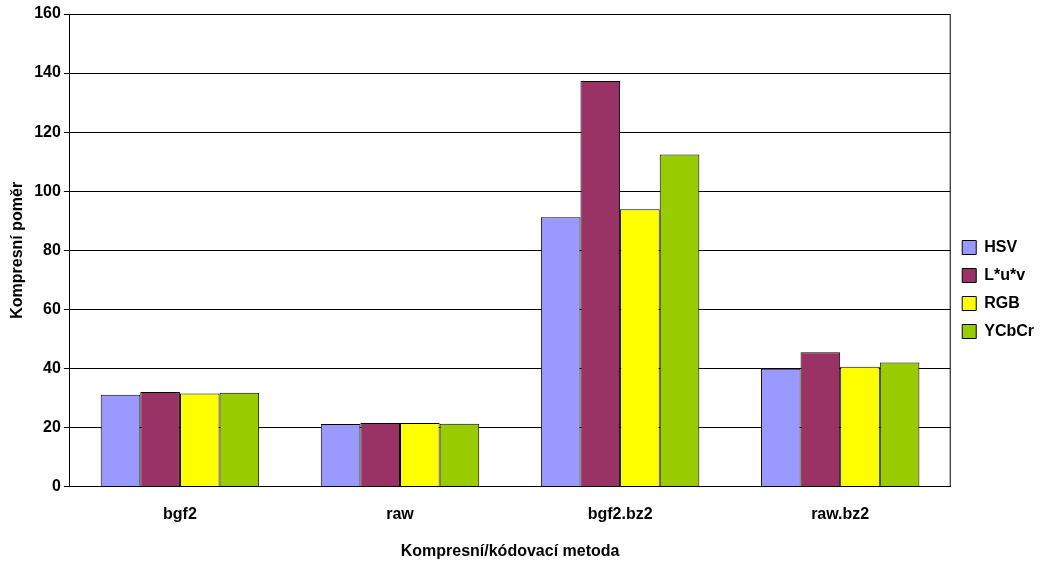  Describe the element at coordinates (400, 513) in the screenshot. I see `x-tick-label: raw` at that location.